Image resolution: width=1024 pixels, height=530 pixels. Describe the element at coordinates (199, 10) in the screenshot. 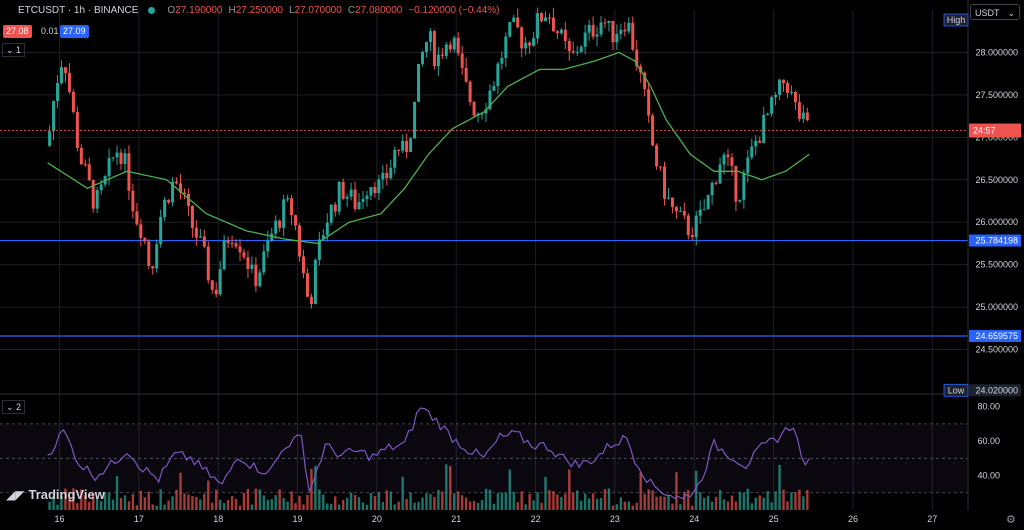

I see `open-value: 27.190000` at that location.